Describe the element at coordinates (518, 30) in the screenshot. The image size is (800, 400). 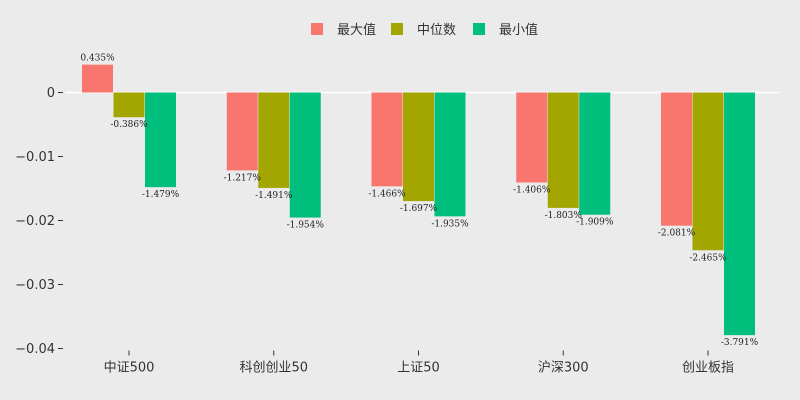
I see `legend-label: 最小值` at that location.